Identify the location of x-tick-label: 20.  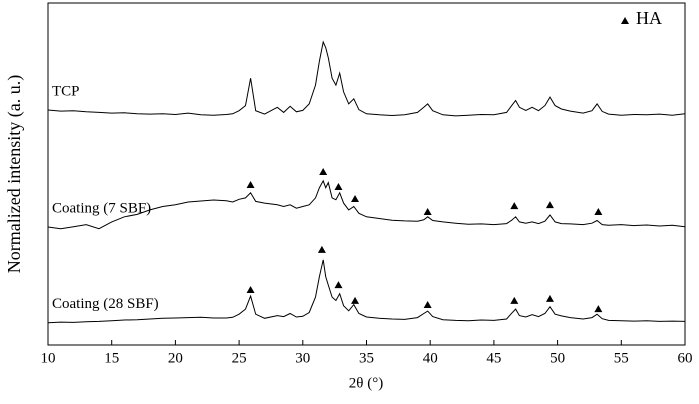
(175, 358).